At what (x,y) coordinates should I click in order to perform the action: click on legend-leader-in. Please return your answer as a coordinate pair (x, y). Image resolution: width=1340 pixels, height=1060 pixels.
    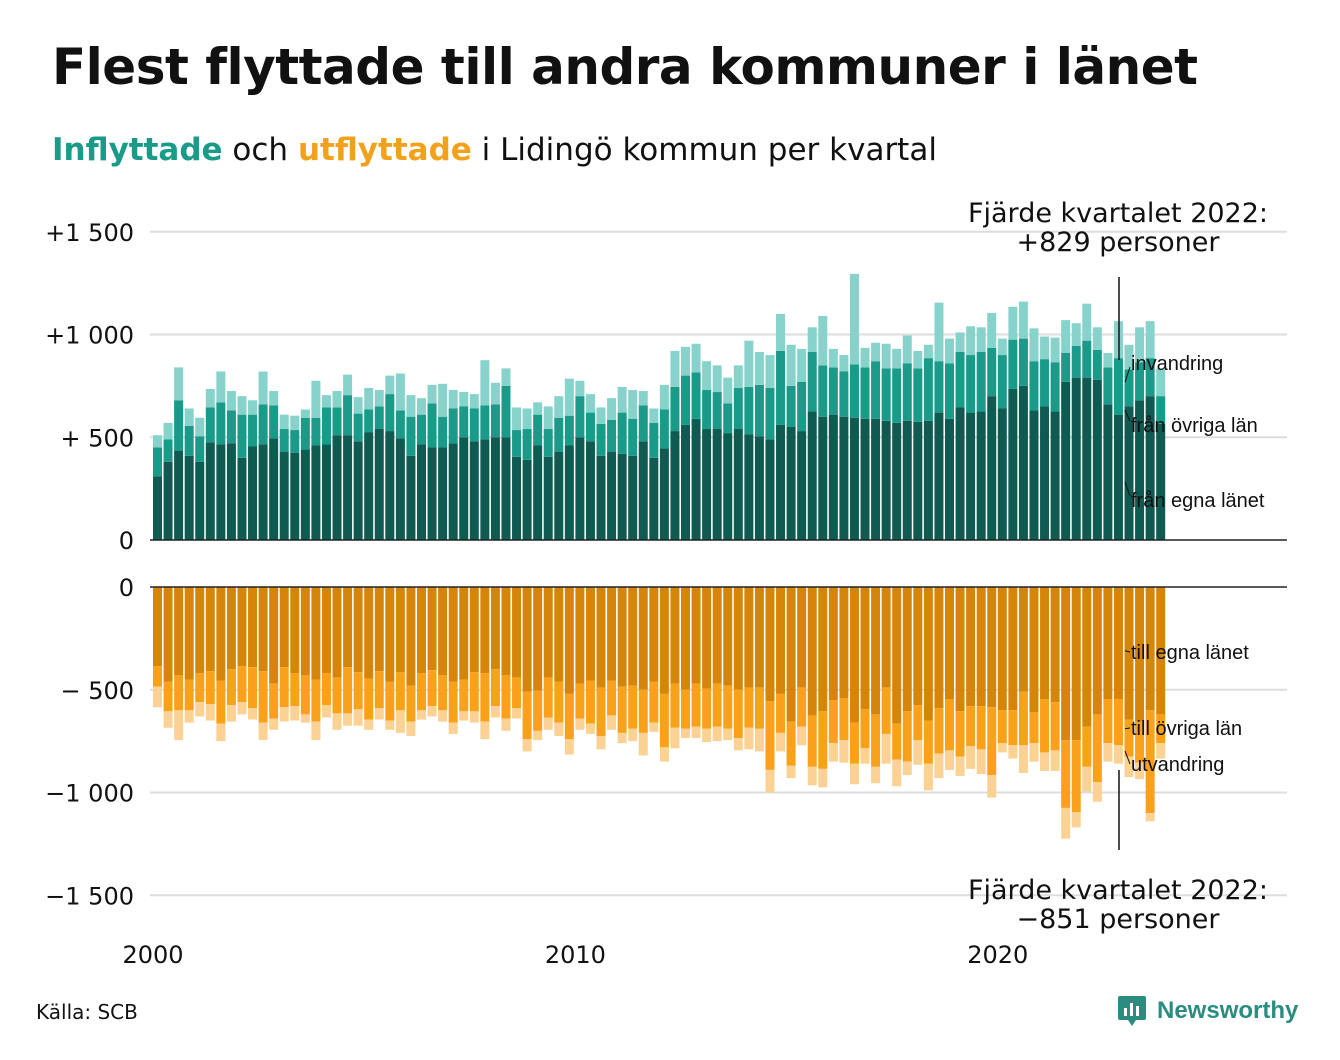
    Looking at the image, I should click on (1127, 374).